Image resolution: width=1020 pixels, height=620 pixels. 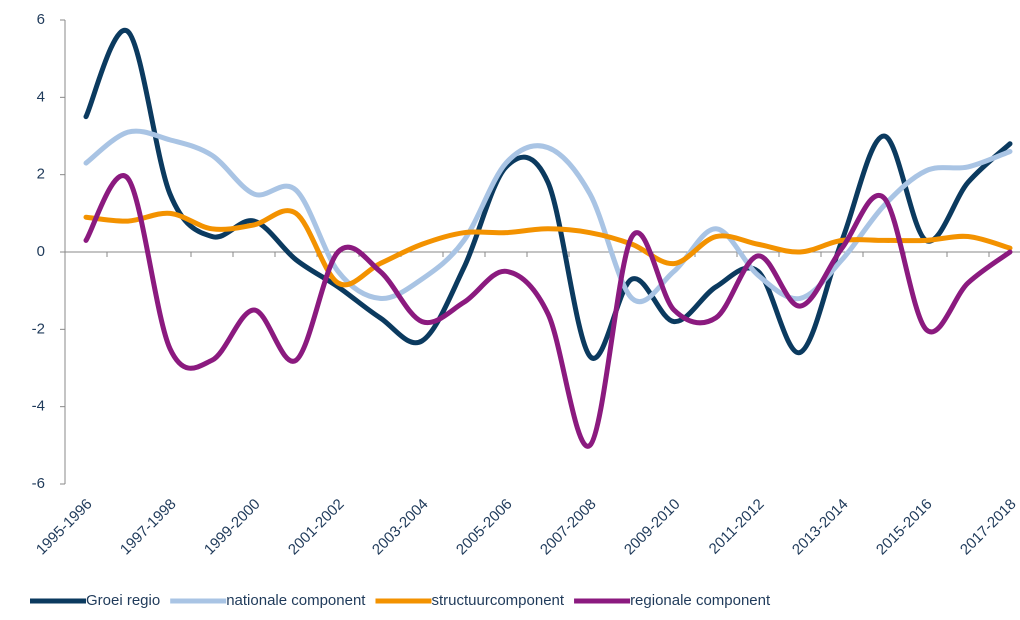 What do you see at coordinates (316, 527) in the screenshot?
I see `x-tick-label: 2001-2002` at bounding box center [316, 527].